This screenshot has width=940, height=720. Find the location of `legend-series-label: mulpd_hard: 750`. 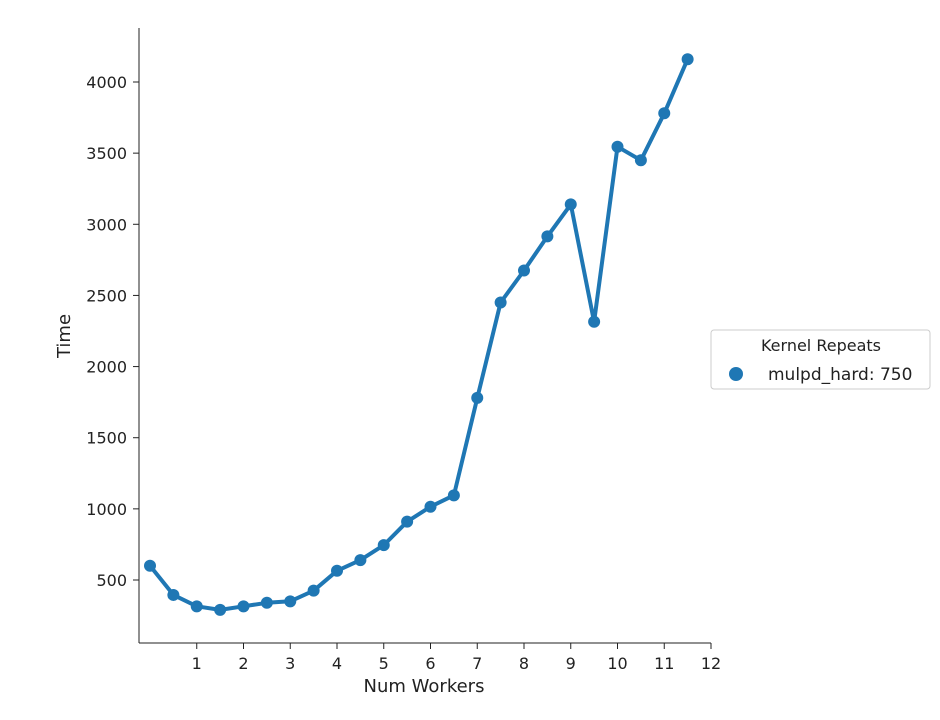

legend-series-label: mulpd_hard: 750 is located at coordinates (840, 375).